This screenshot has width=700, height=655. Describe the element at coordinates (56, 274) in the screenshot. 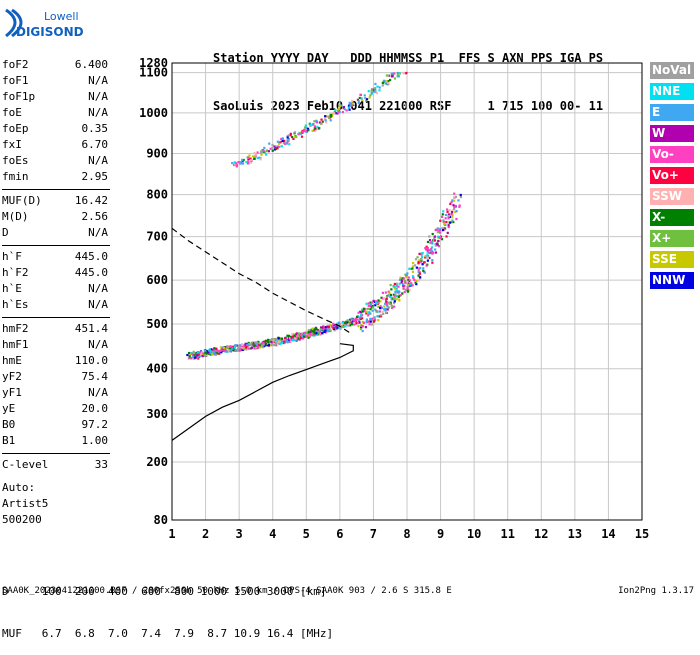

I see `param-hf2: h`F2 445.0` at that location.